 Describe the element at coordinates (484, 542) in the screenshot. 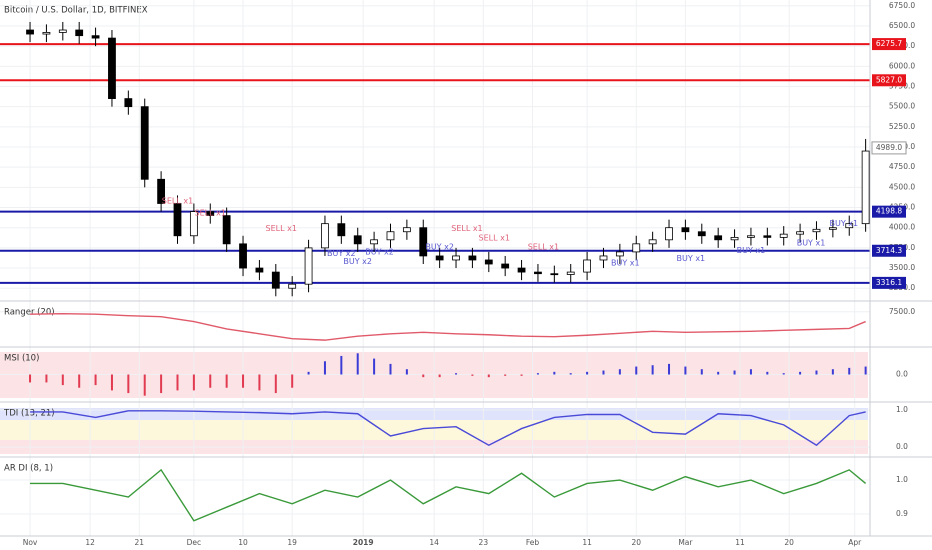

I see `x-tick-label: 23` at that location.